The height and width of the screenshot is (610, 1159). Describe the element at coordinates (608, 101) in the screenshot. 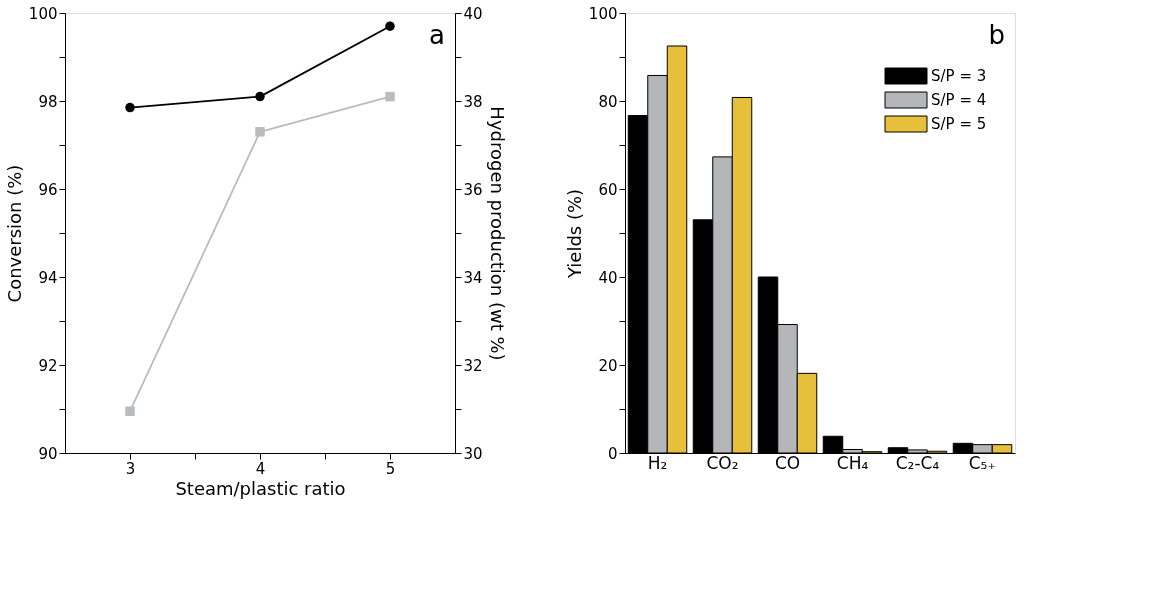

I see `y-tick-label: 80` at that location.